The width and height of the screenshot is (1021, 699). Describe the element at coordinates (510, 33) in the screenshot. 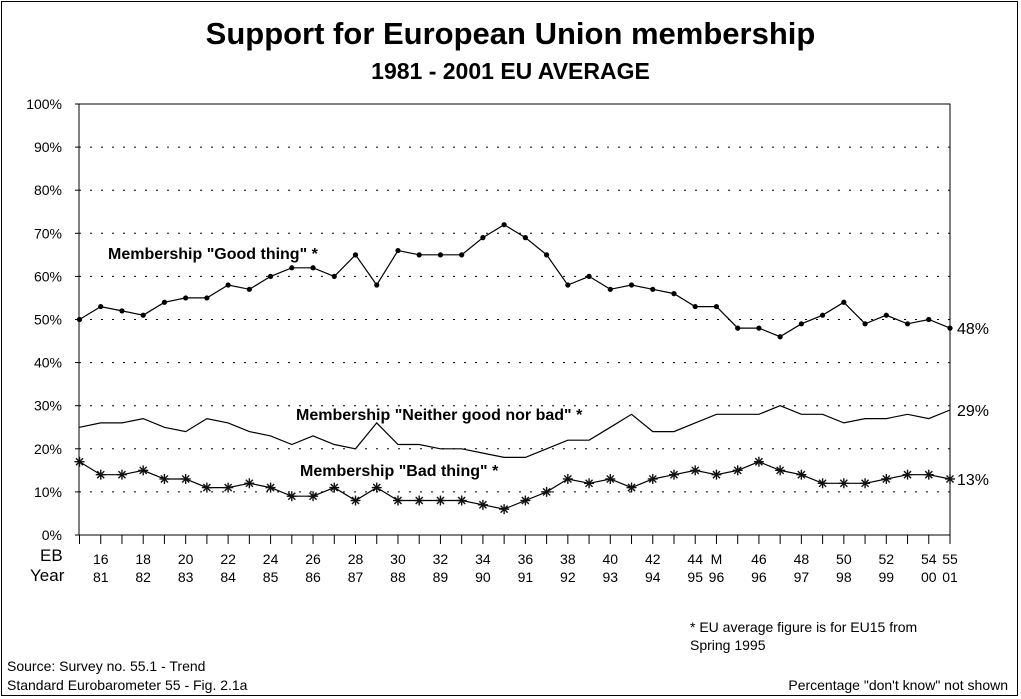

I see `chart-title: Support for European Union membership` at that location.